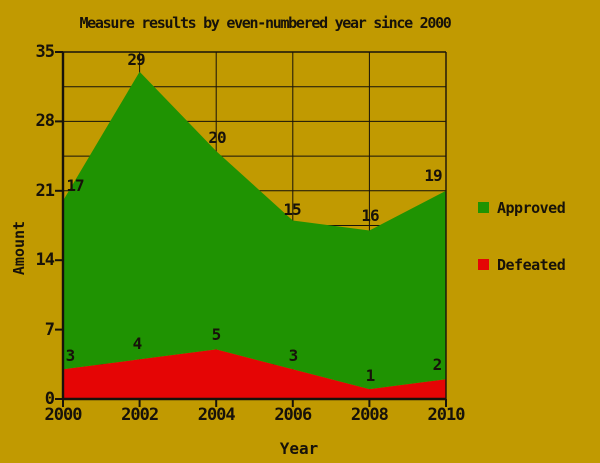 This screenshot has height=463, width=600. What do you see at coordinates (136, 59) in the screenshot?
I see `data-label-approved: 29` at bounding box center [136, 59].